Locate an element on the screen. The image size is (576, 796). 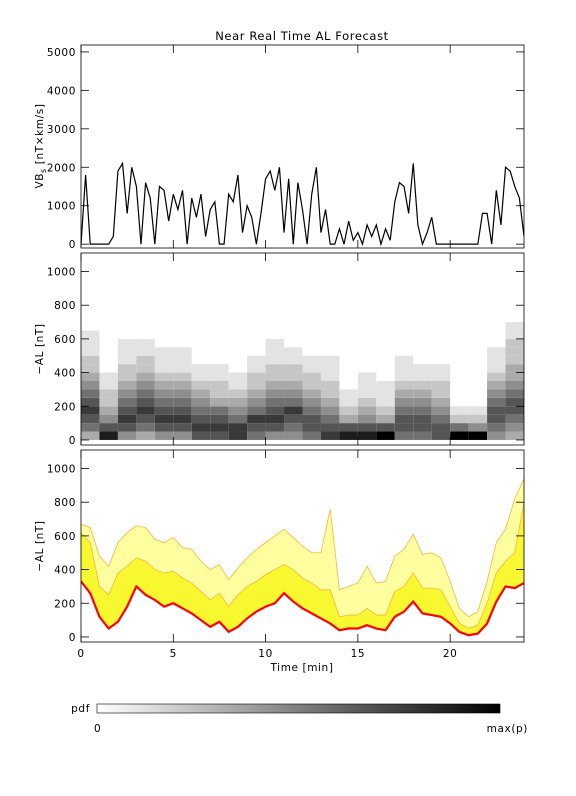
plot-area is located at coordinates (302, 204).